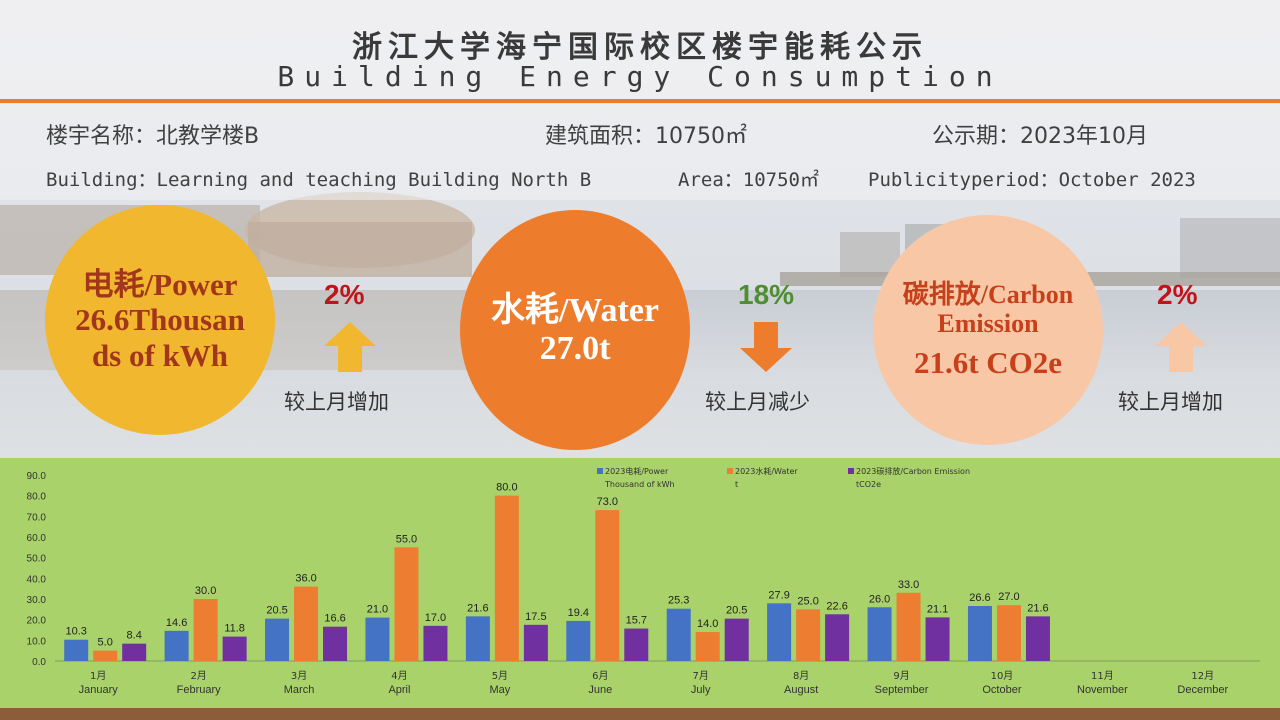 The width and height of the screenshot is (1280, 720). What do you see at coordinates (344, 294) in the screenshot?
I see `power-change-percent: 2%` at bounding box center [344, 294].